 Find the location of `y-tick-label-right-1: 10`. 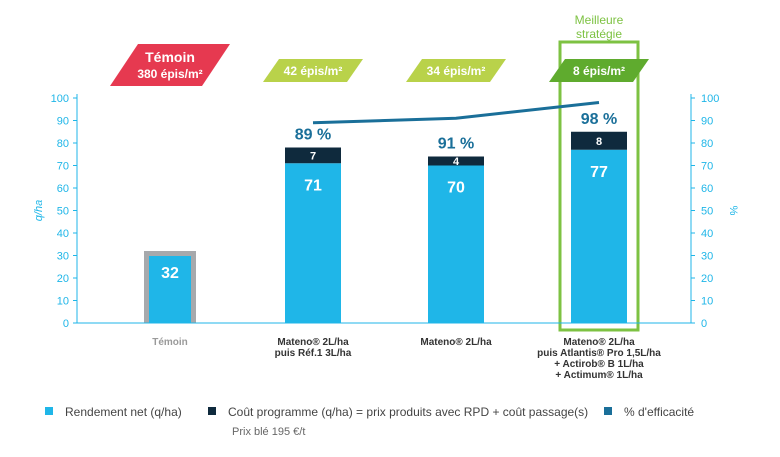

y-tick-label-right-1: 10 is located at coordinates (707, 302).